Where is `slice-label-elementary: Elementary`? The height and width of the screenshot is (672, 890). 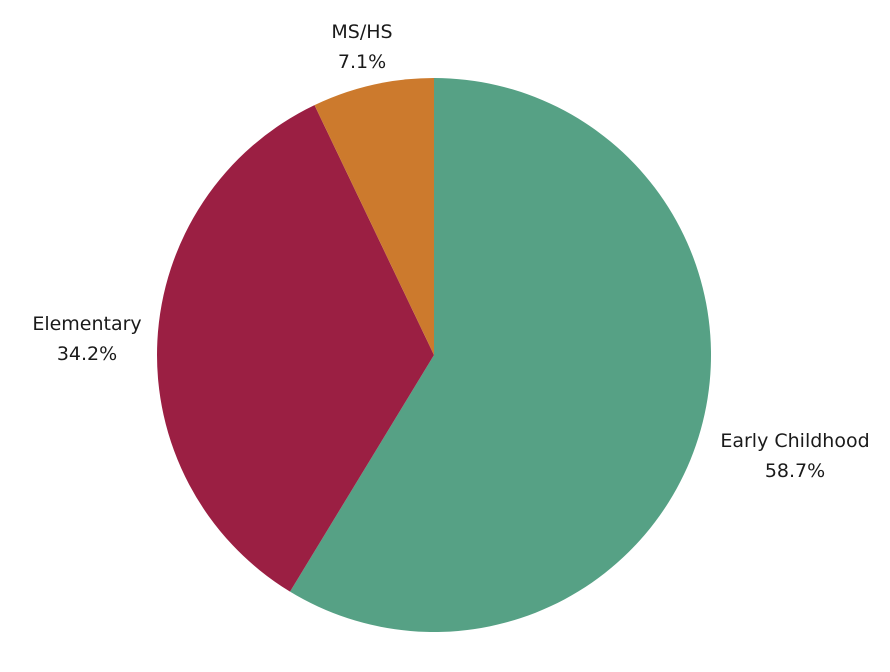 slice-label-elementary: Elementary is located at coordinates (86, 324).